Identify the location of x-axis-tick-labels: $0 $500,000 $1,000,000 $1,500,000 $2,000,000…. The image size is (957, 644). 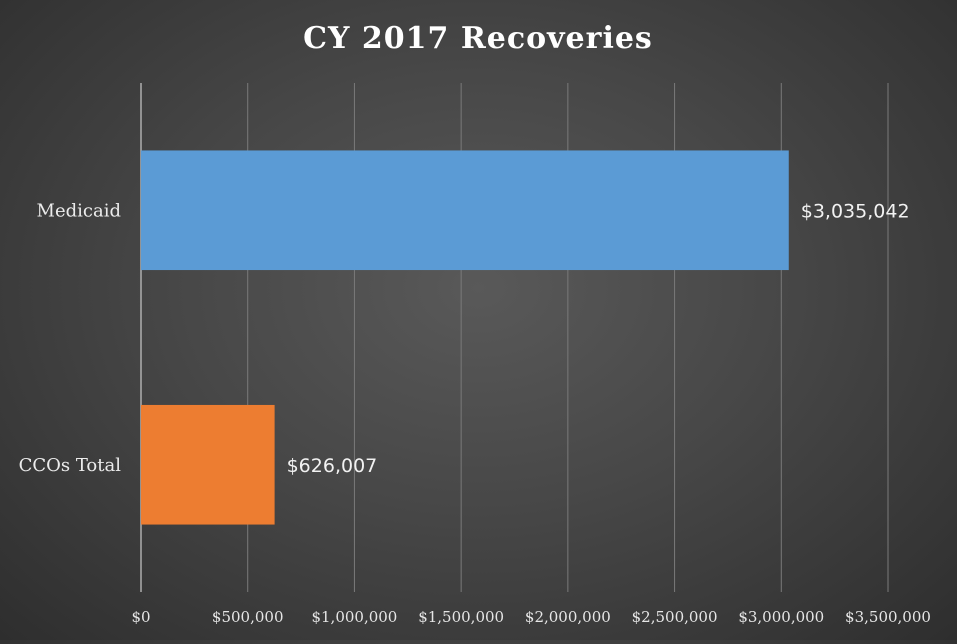
(530, 617).